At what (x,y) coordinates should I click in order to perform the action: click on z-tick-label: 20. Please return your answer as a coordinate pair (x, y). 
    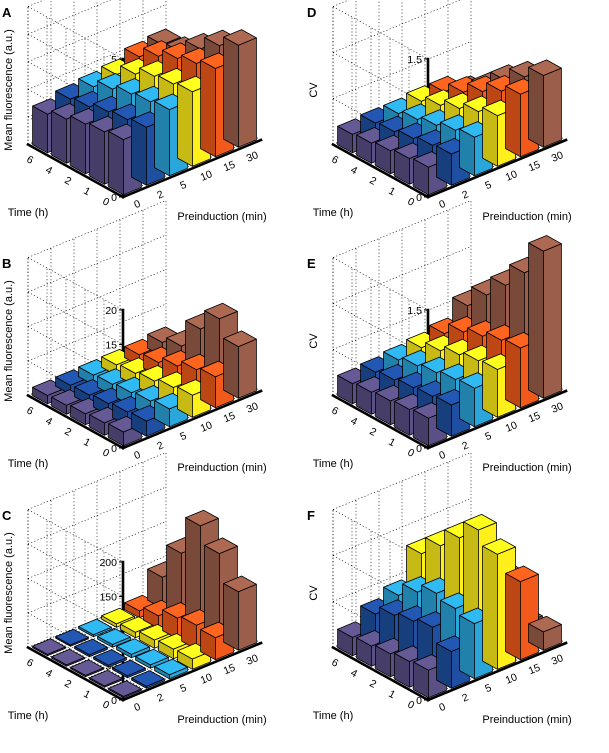
    Looking at the image, I should click on (111, 311).